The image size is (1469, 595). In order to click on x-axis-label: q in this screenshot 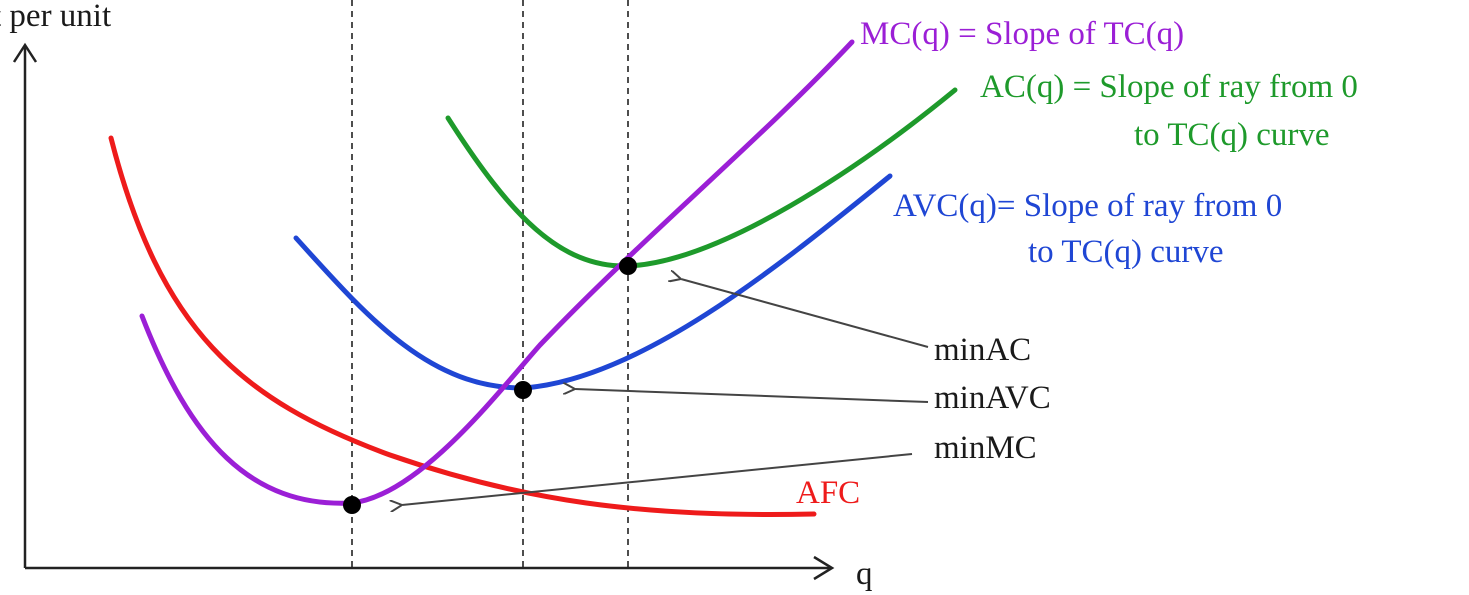, I will do `click(864, 574)`.